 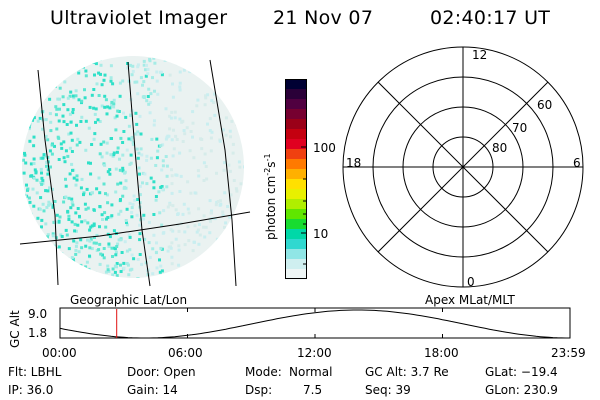 I want to click on geographic-caption: Geographic Lat/Lon, so click(x=129, y=300).